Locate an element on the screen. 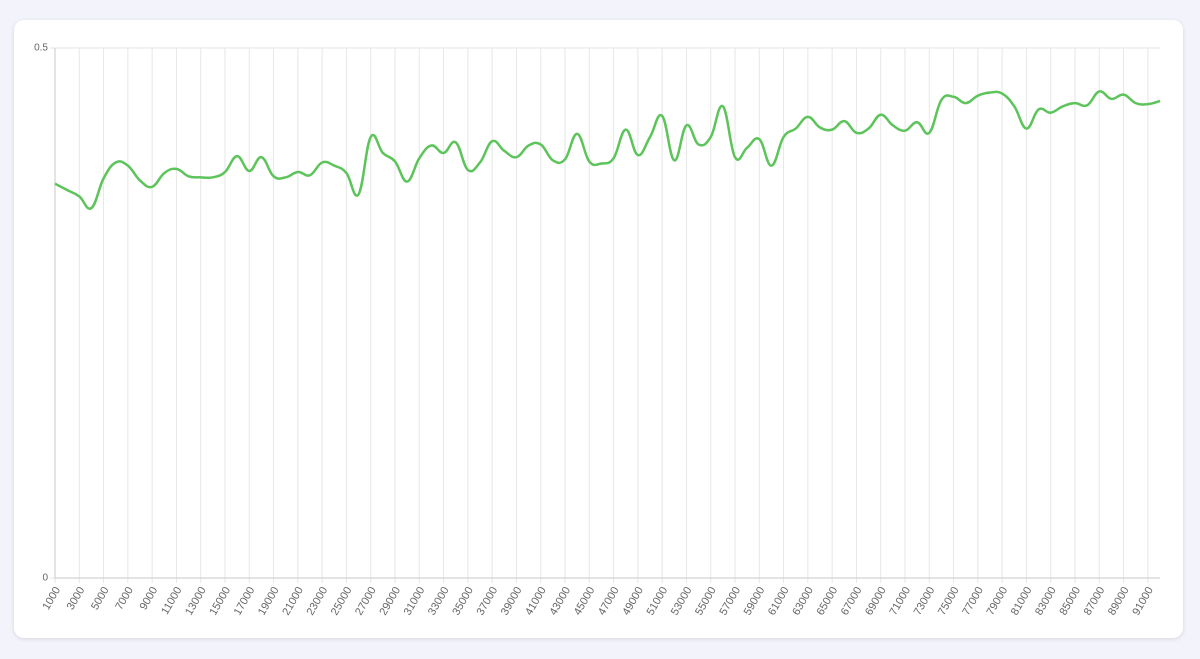 The width and height of the screenshot is (1200, 659). x-tick-label: 91000 is located at coordinates (1143, 601).